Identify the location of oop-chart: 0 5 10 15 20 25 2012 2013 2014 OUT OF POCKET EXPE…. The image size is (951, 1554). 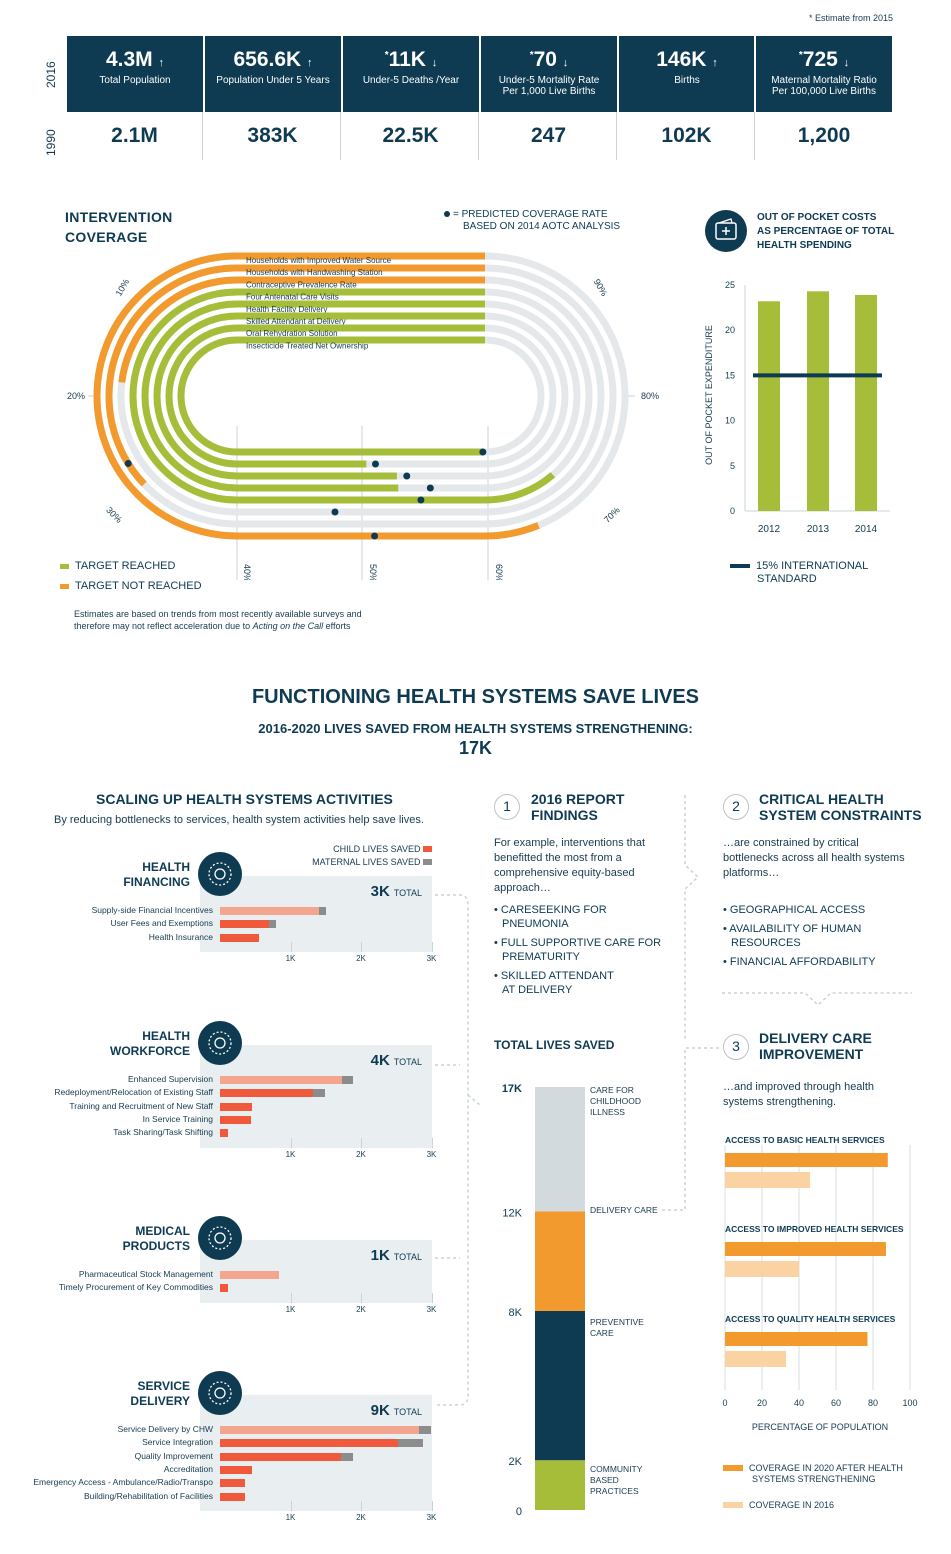
(797, 407).